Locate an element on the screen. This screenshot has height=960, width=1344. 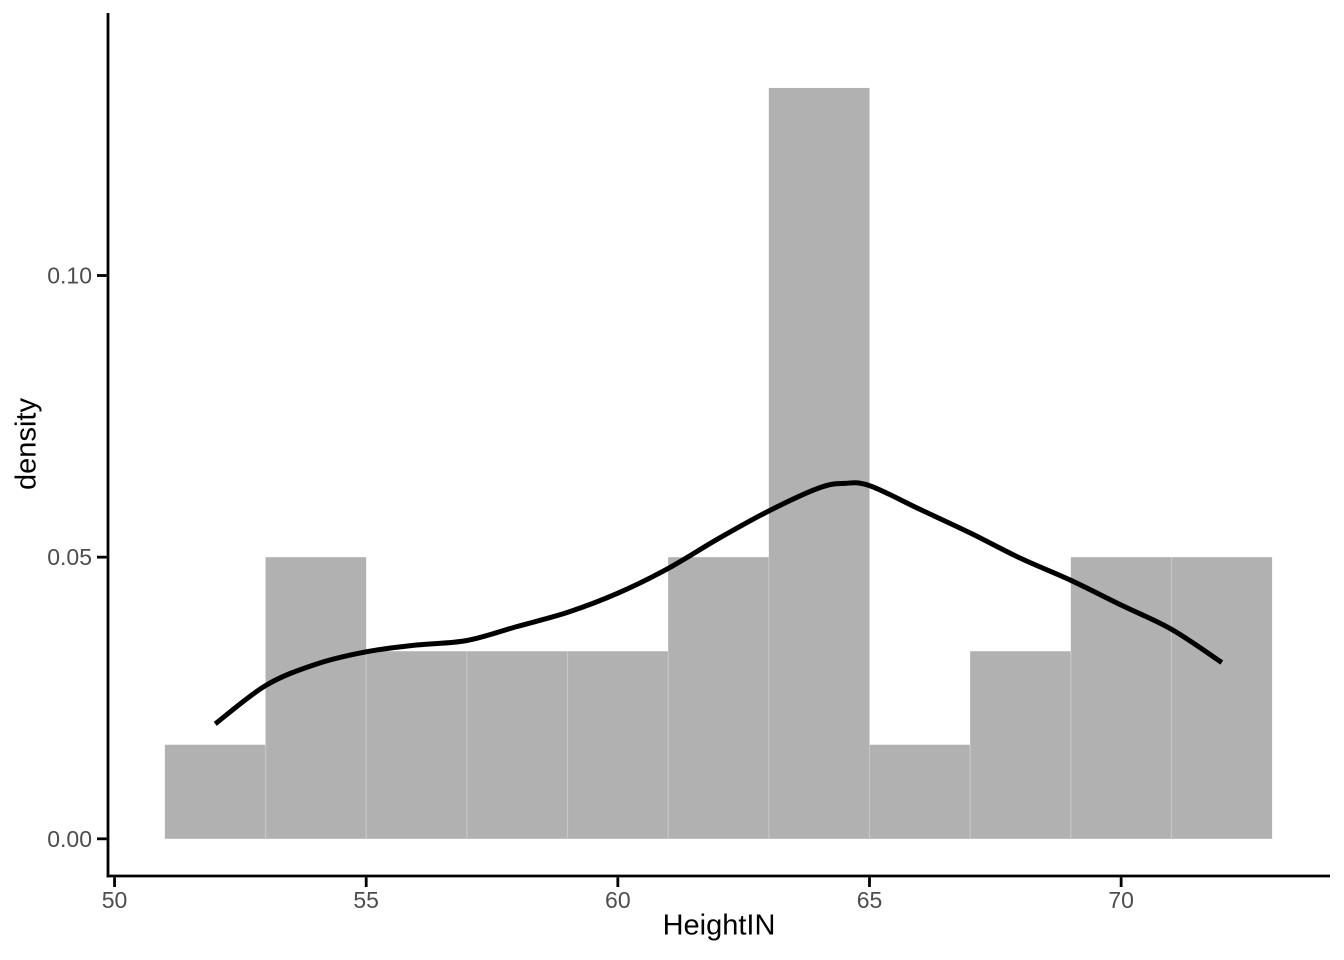
x-axis-title: HeightIN is located at coordinates (719, 925).